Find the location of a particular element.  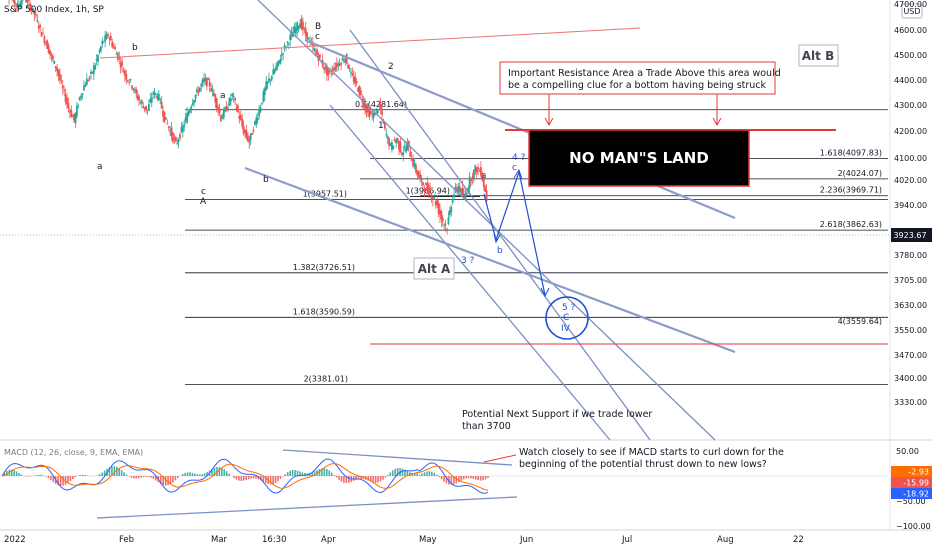

price-tick-14: 3470.00 is located at coordinates (910, 355).